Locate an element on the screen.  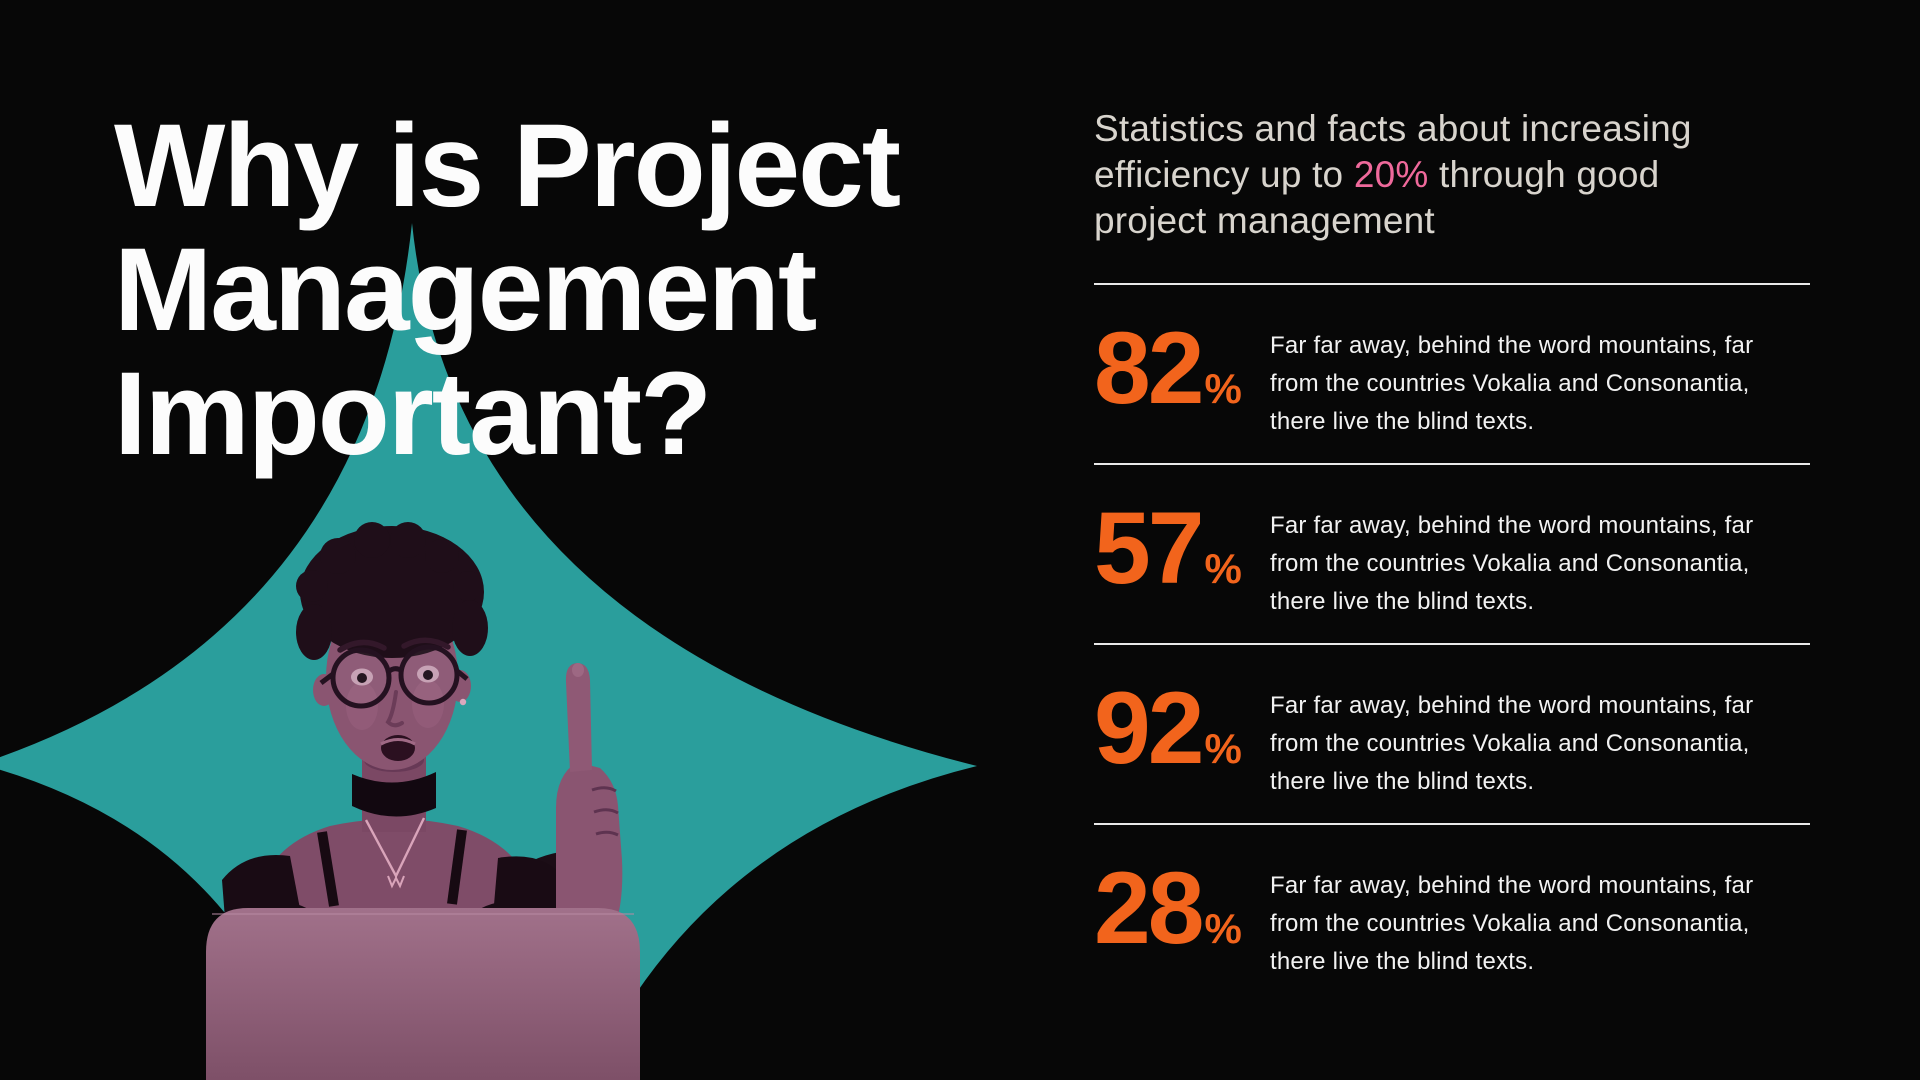
stat-value: 28% is located at coordinates (1182, 930).